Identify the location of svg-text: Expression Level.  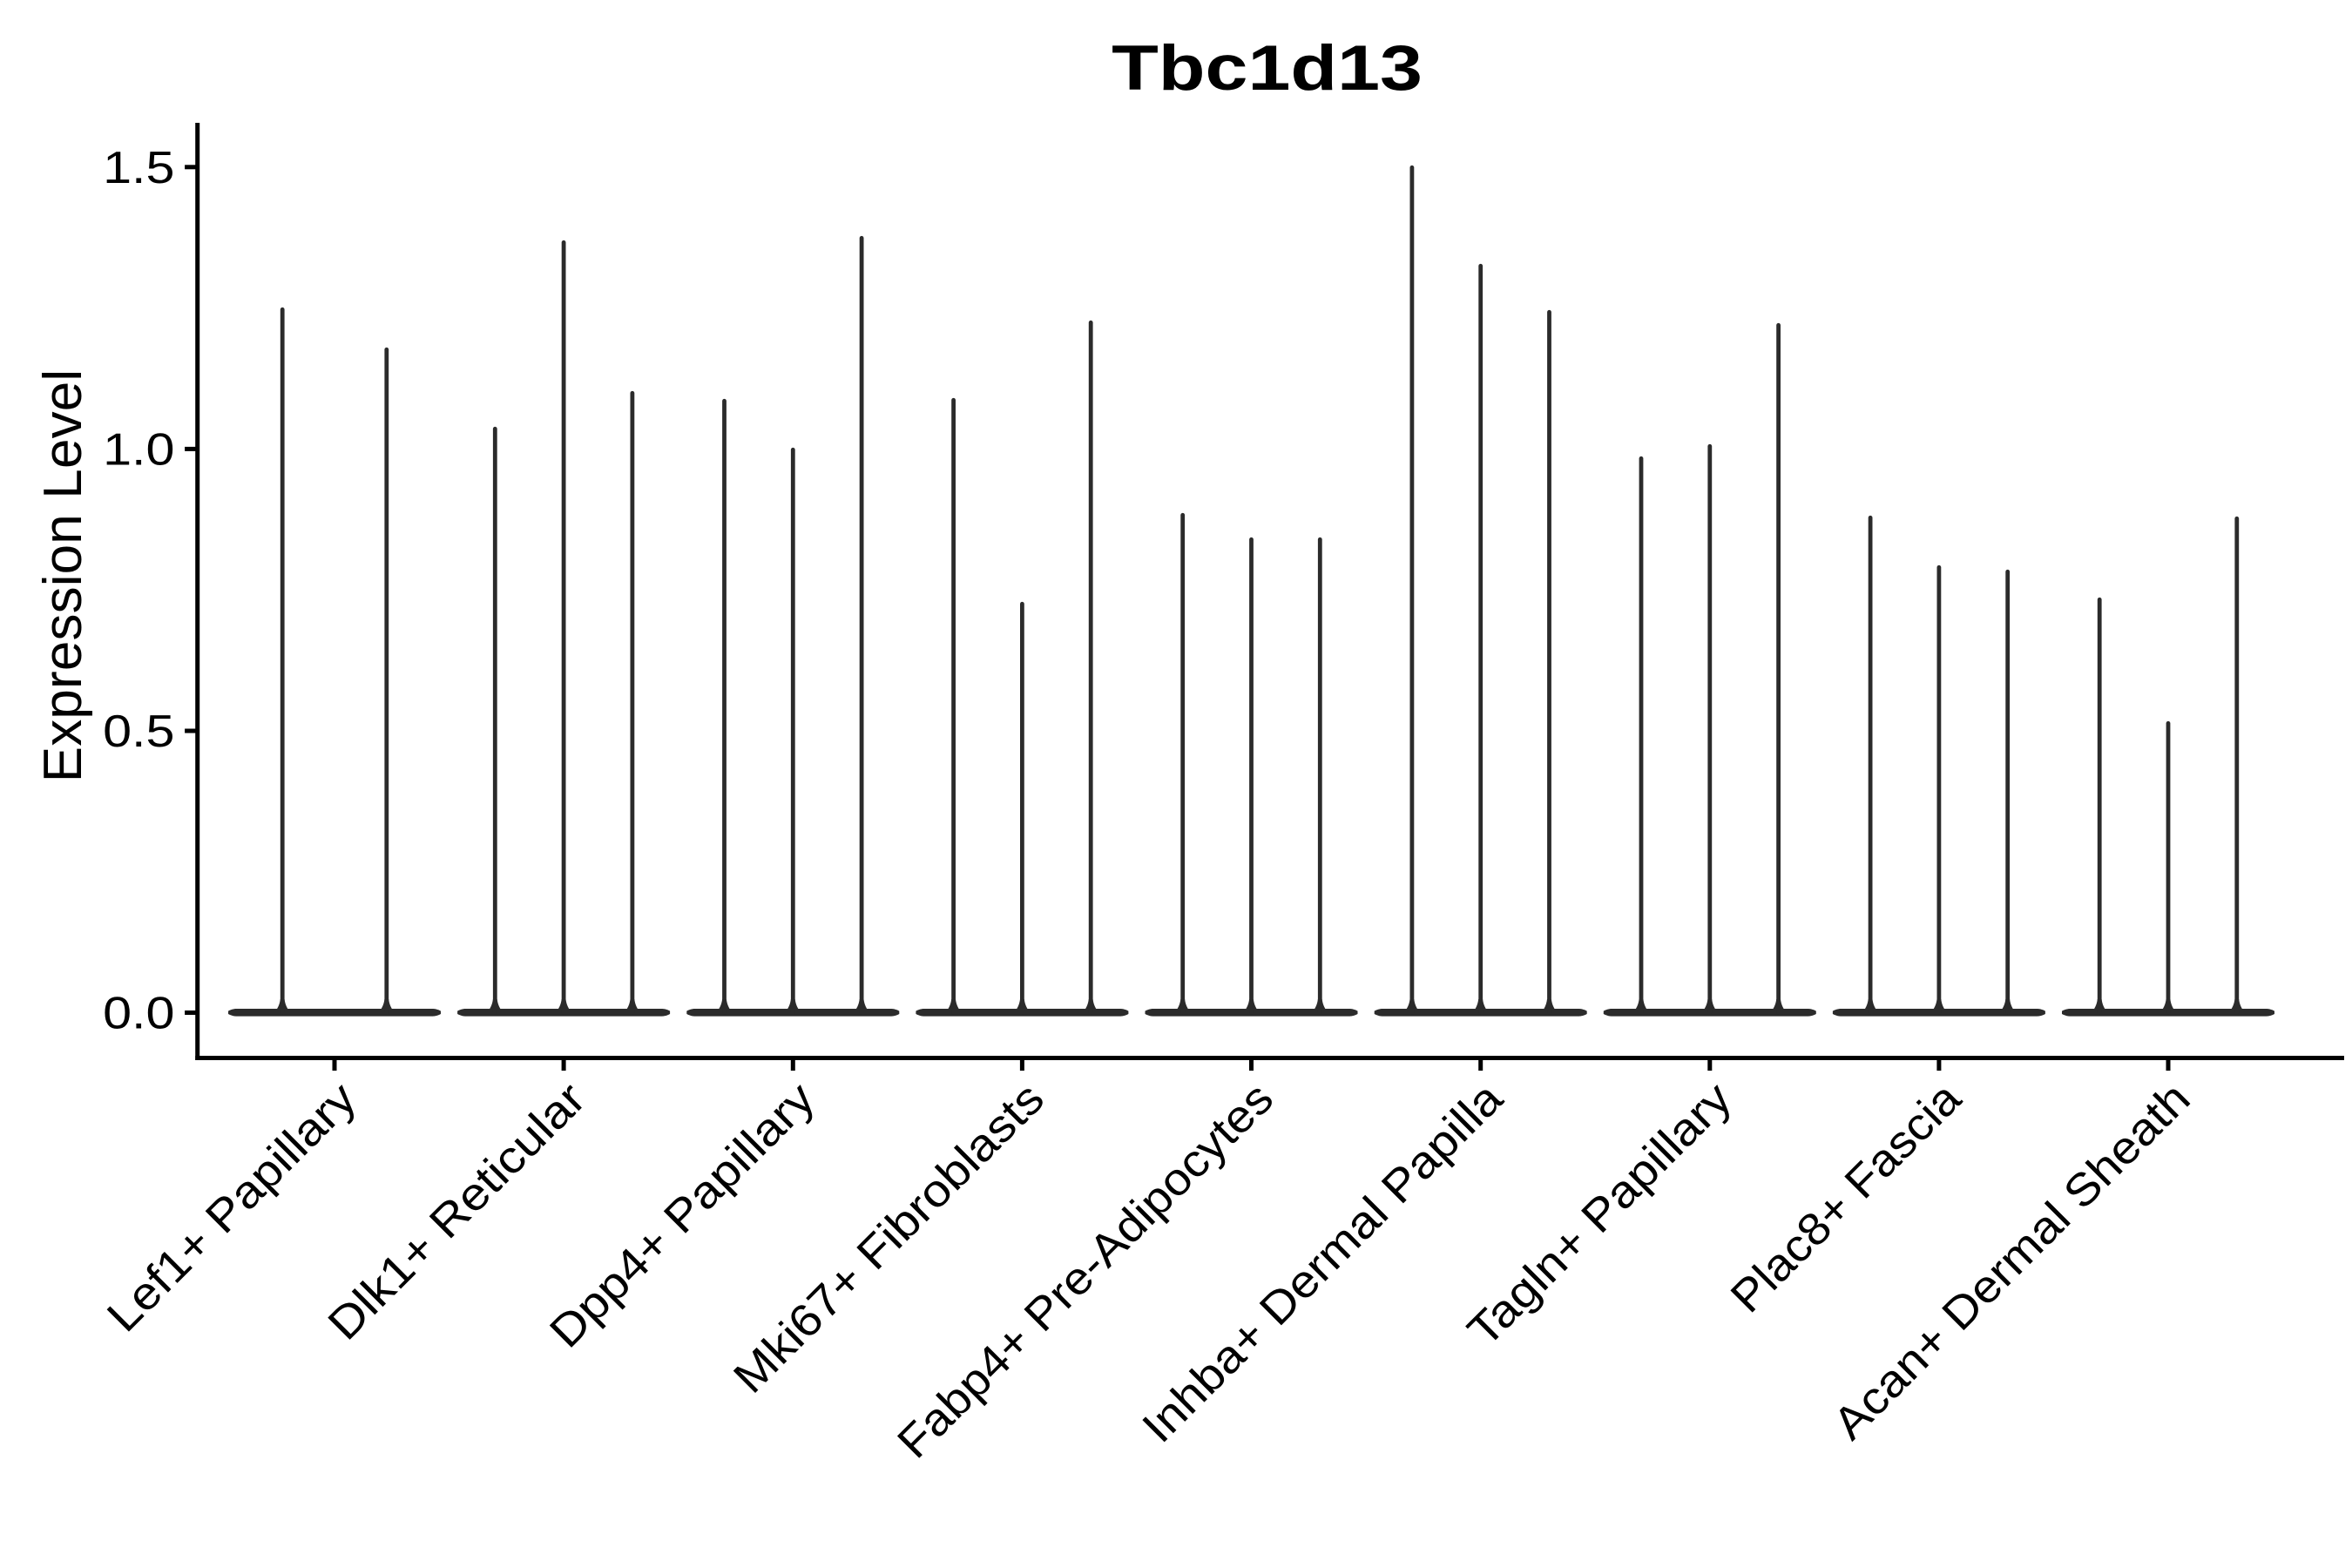
(63, 576).